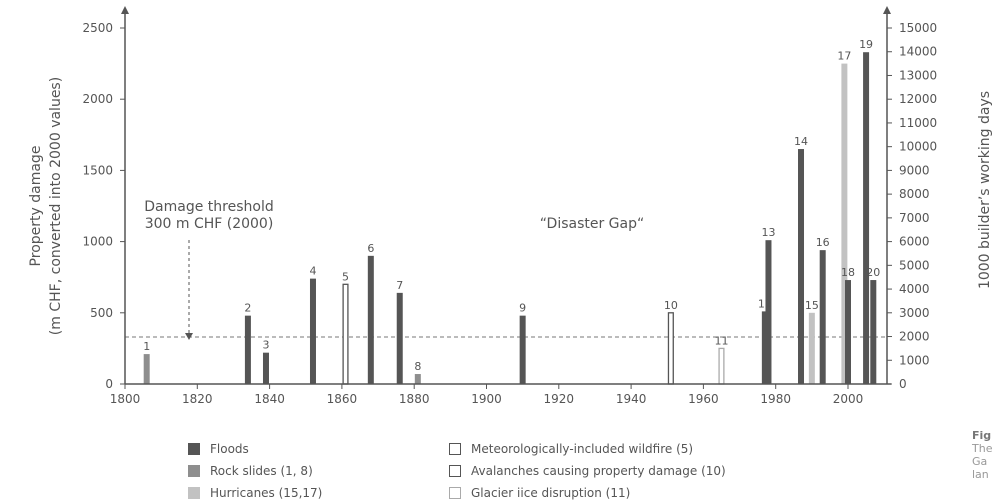  I want to click on legend-swatch-floods, so click(194, 449).